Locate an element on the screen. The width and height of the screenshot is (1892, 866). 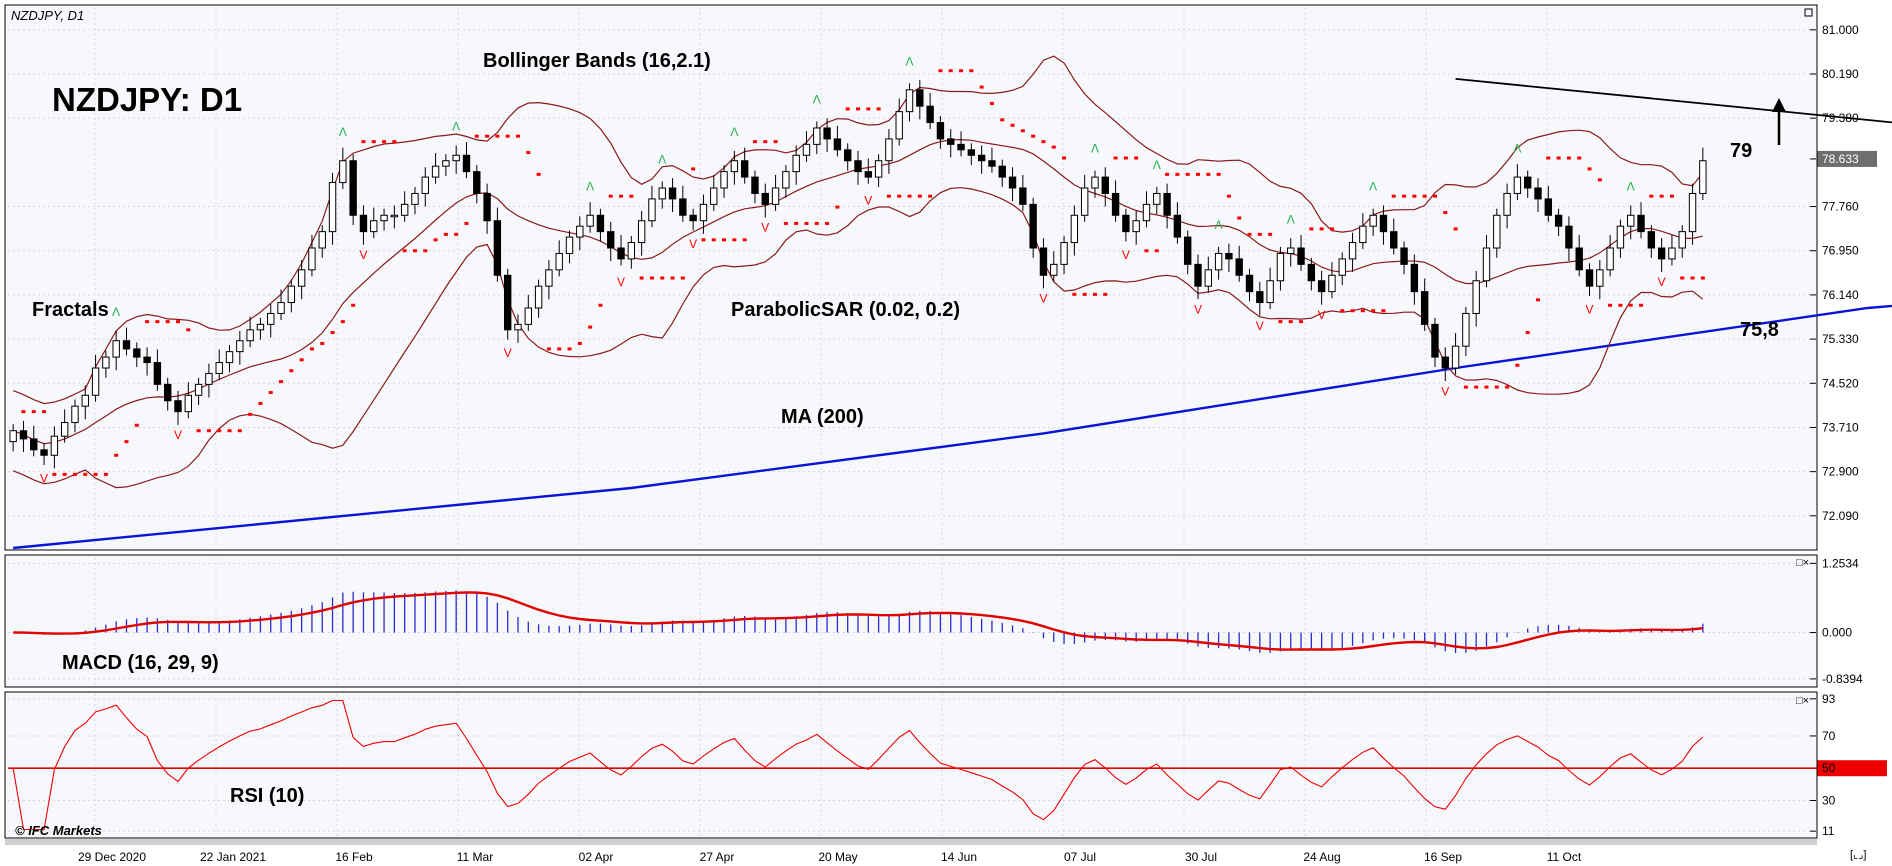
rsi-window-controls-icon: □× is located at coordinates (1802, 701).